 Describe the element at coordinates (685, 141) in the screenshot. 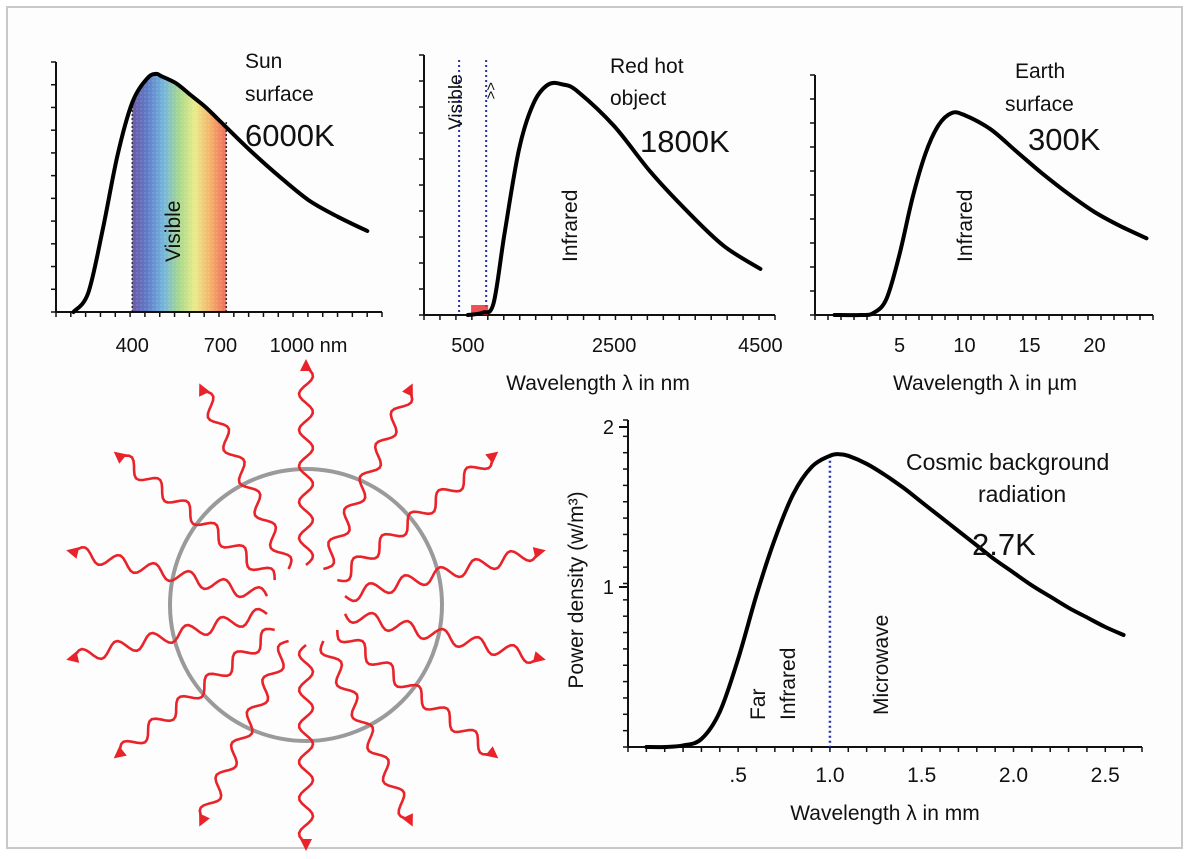

I see `red-hot-temperature: 1800K` at that location.